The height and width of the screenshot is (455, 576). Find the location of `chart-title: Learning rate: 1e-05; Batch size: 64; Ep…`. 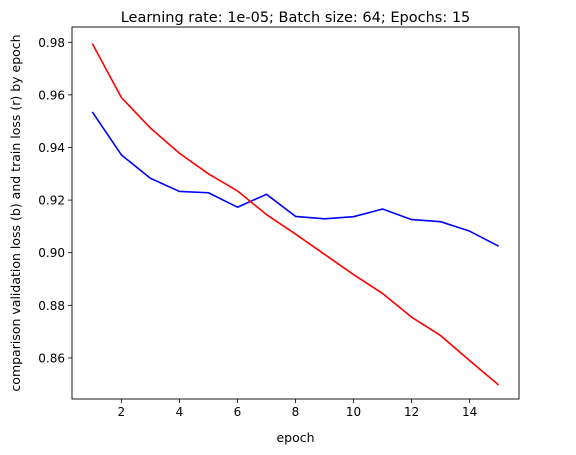

chart-title: Learning rate: 1e-05; Batch size: 64; Ep… is located at coordinates (296, 18).